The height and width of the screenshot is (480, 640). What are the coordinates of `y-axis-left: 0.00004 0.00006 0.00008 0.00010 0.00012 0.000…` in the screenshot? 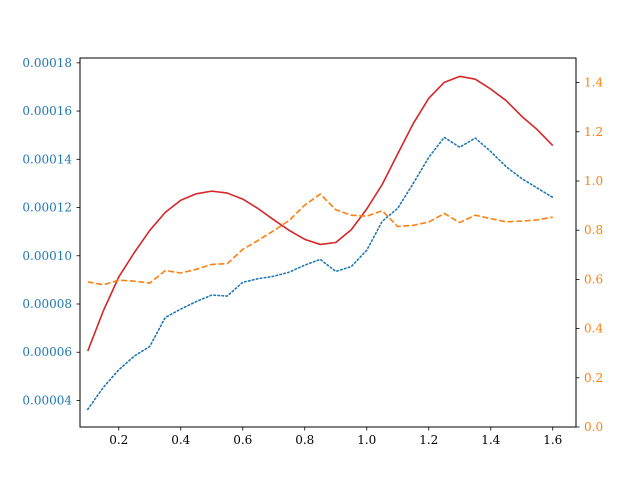 It's located at (51, 231).